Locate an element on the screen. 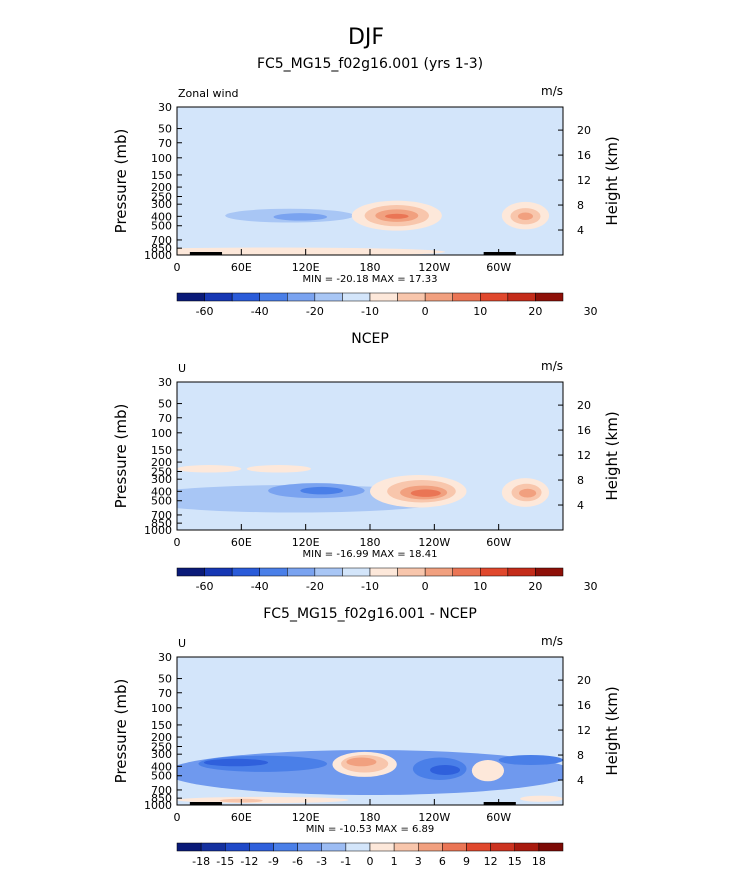 This screenshot has height=872, width=733. colorbar-label: 10 is located at coordinates (480, 586).